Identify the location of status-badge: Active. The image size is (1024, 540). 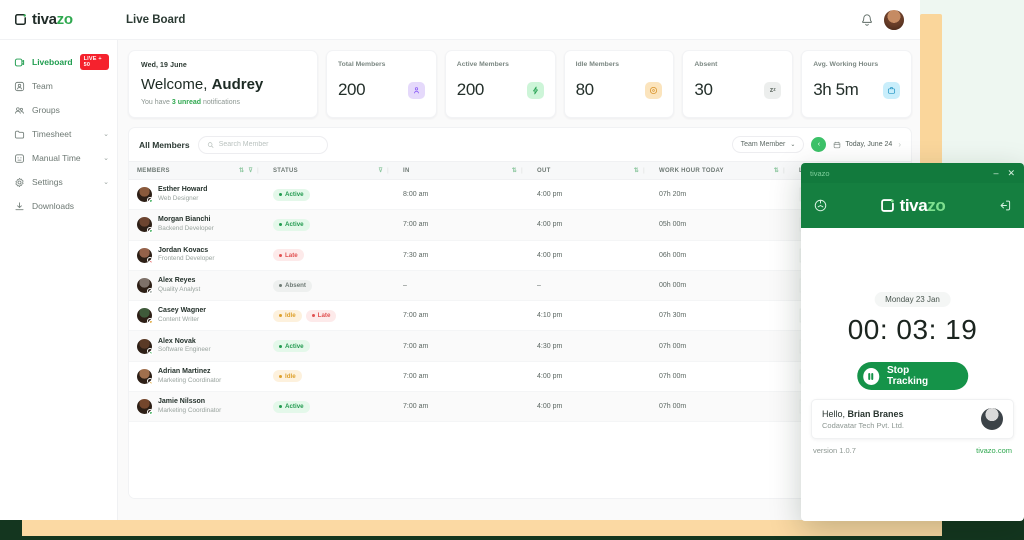
(291, 406).